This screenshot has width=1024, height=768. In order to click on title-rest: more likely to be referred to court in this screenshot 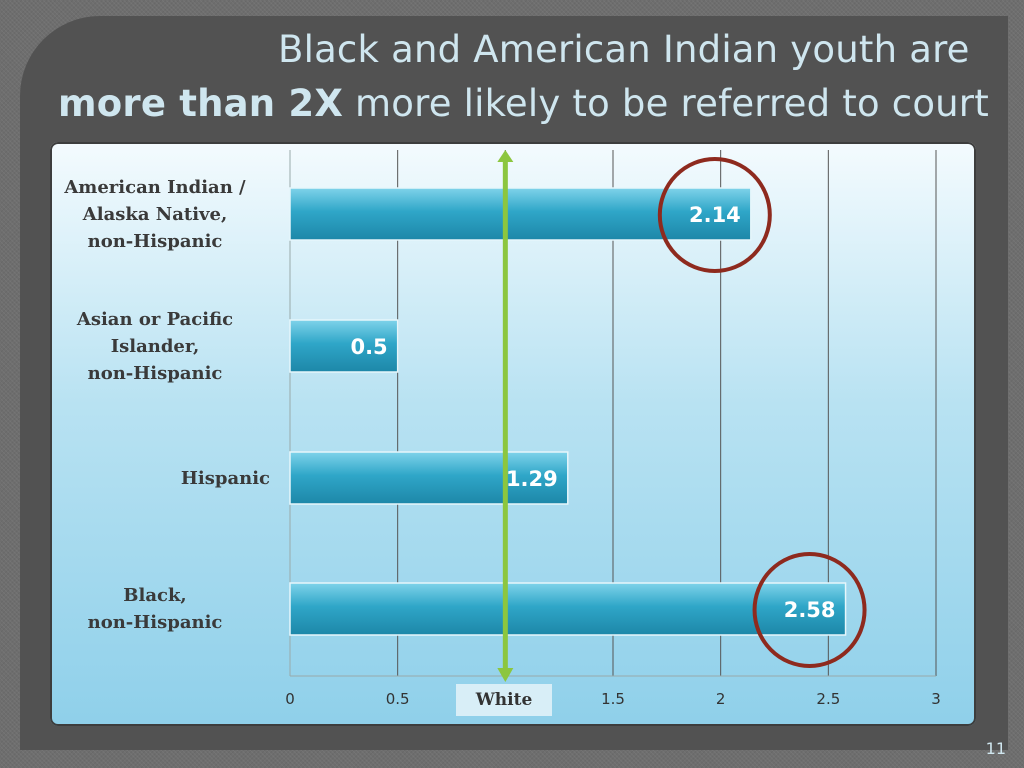, I will do `click(666, 103)`.